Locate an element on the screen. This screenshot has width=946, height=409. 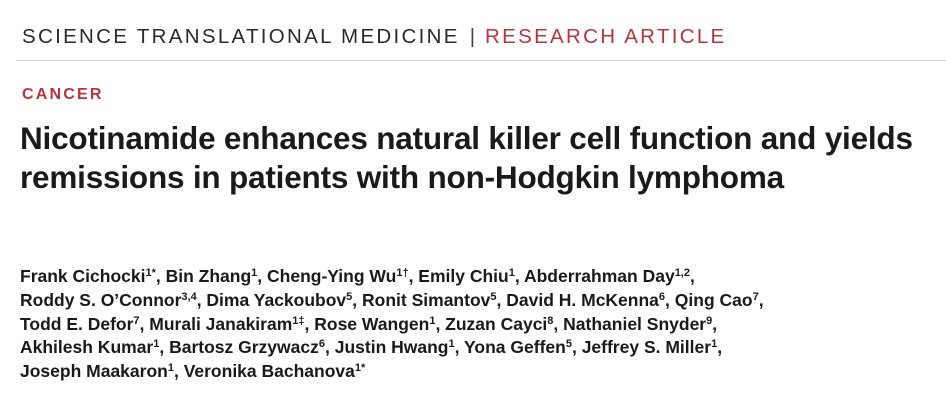
author-name: Rose Wangen1 is located at coordinates (374, 324).